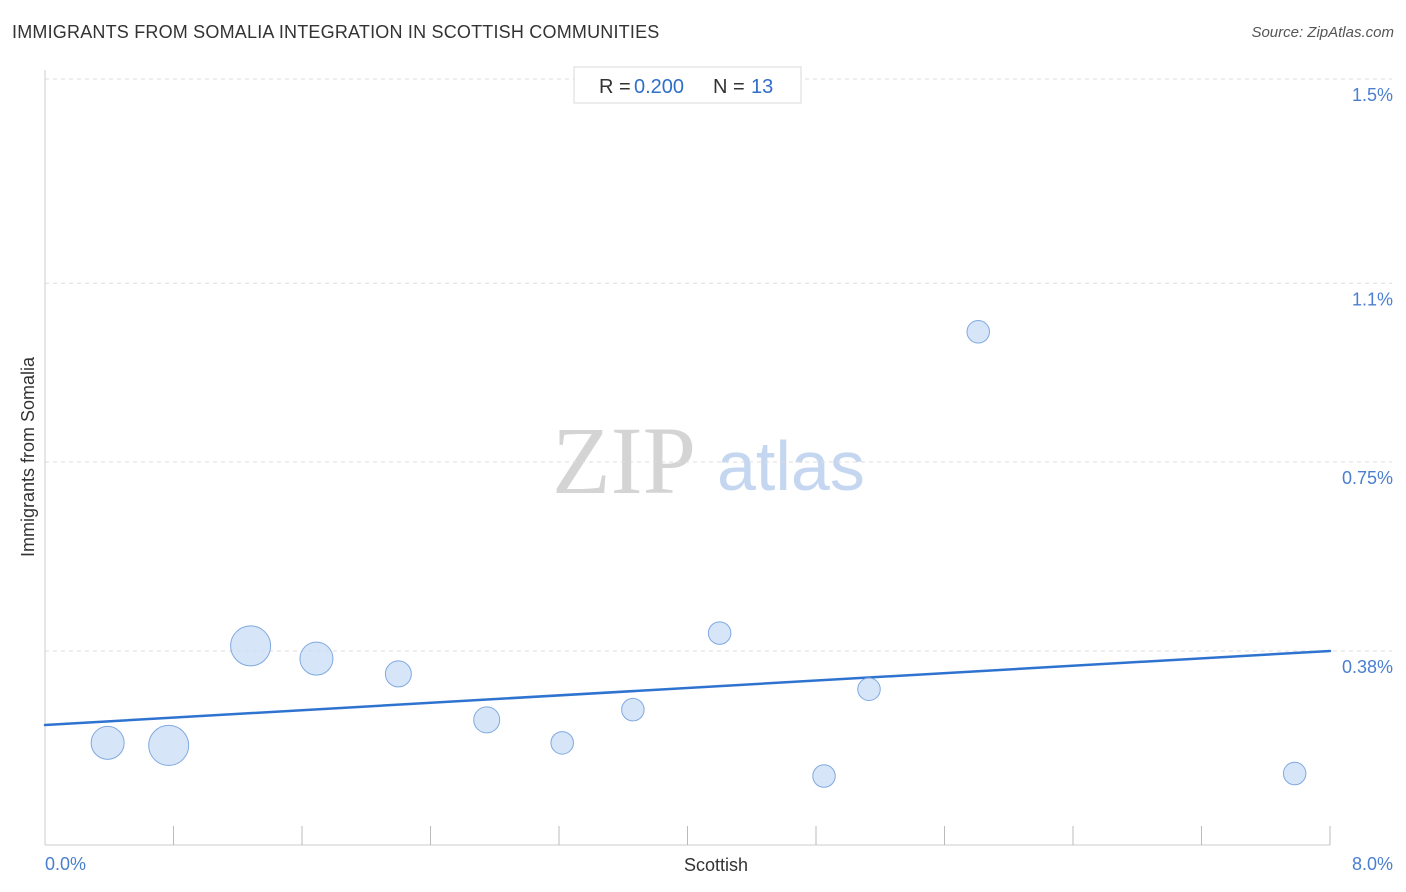 Image resolution: width=1406 pixels, height=892 pixels. I want to click on x-tick-labels: 0.0% 8.0%, so click(719, 864).